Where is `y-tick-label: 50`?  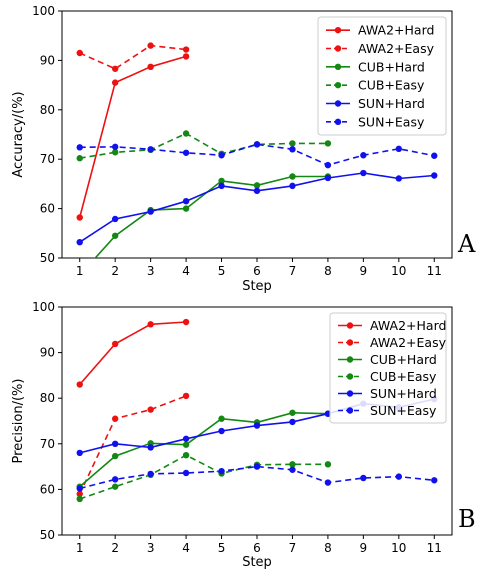
y-tick-label: 50 is located at coordinates (47, 258).